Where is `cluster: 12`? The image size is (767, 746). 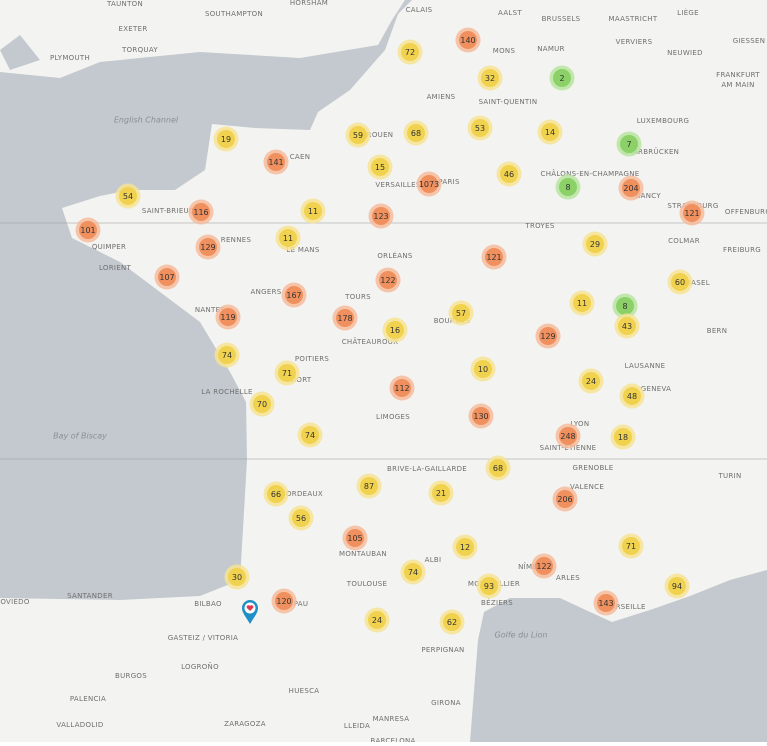
cluster: 12 is located at coordinates (465, 547).